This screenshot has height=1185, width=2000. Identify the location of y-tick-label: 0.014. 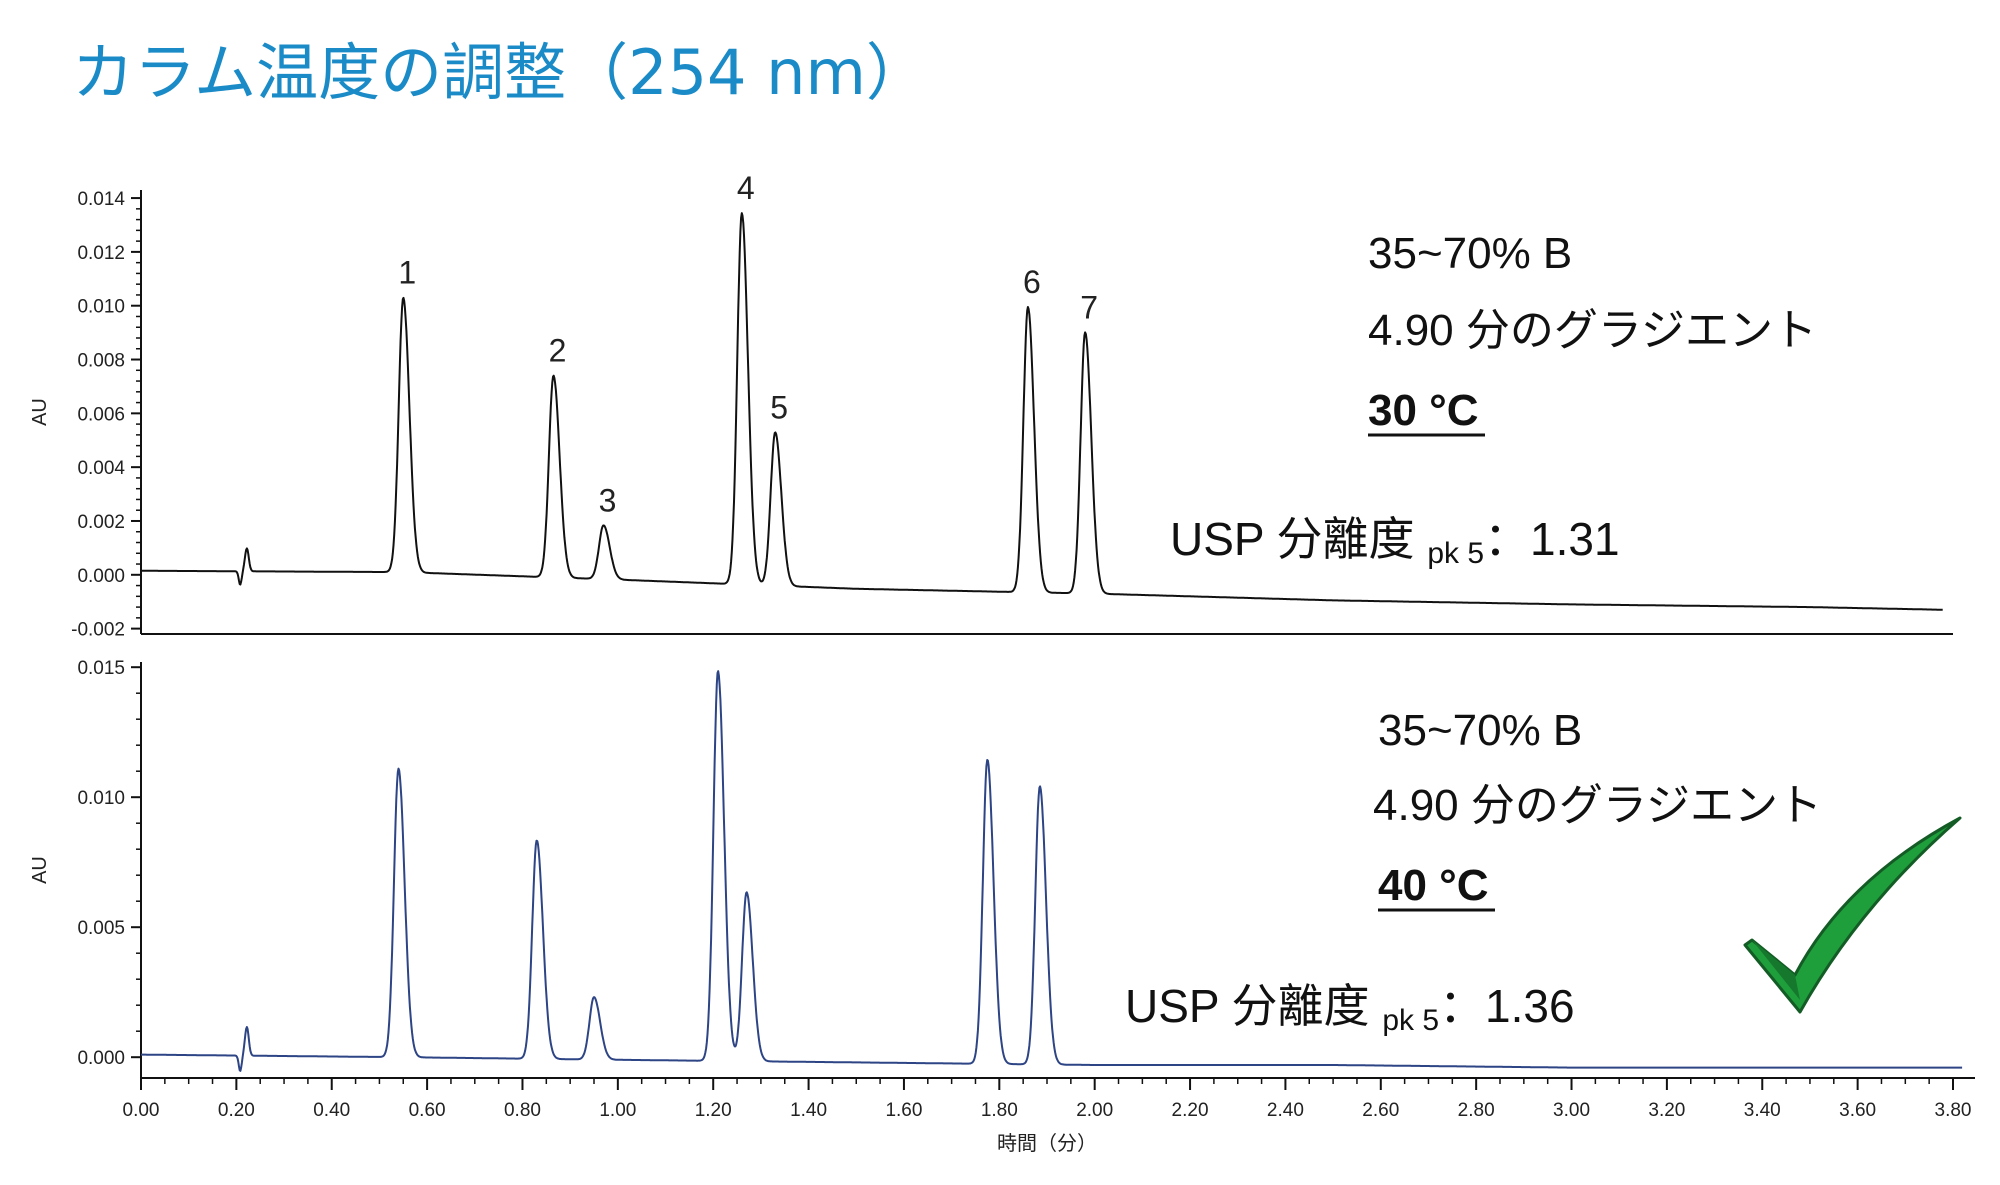
(101, 199).